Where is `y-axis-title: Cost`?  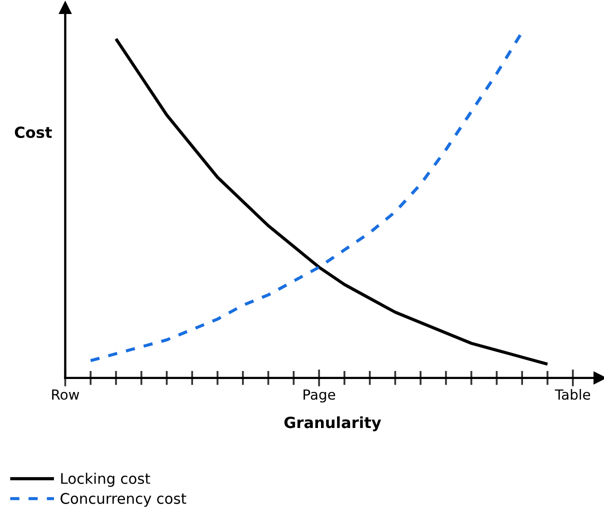 y-axis-title: Cost is located at coordinates (33, 132).